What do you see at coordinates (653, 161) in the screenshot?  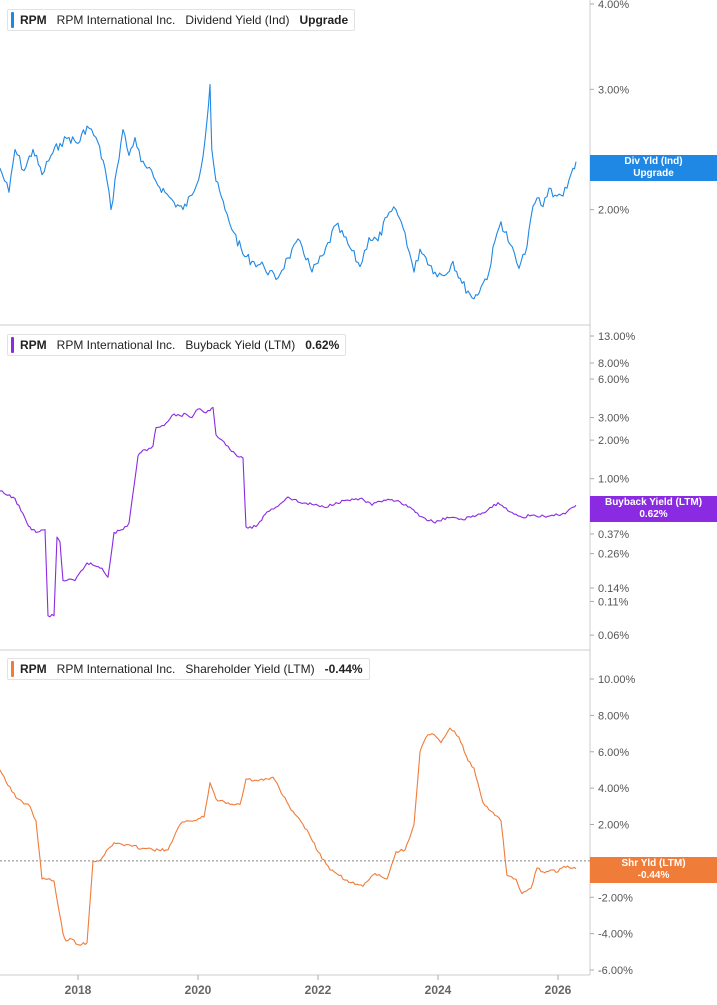 I see `value-tag-label: Div Yld (Ind)` at bounding box center [653, 161].